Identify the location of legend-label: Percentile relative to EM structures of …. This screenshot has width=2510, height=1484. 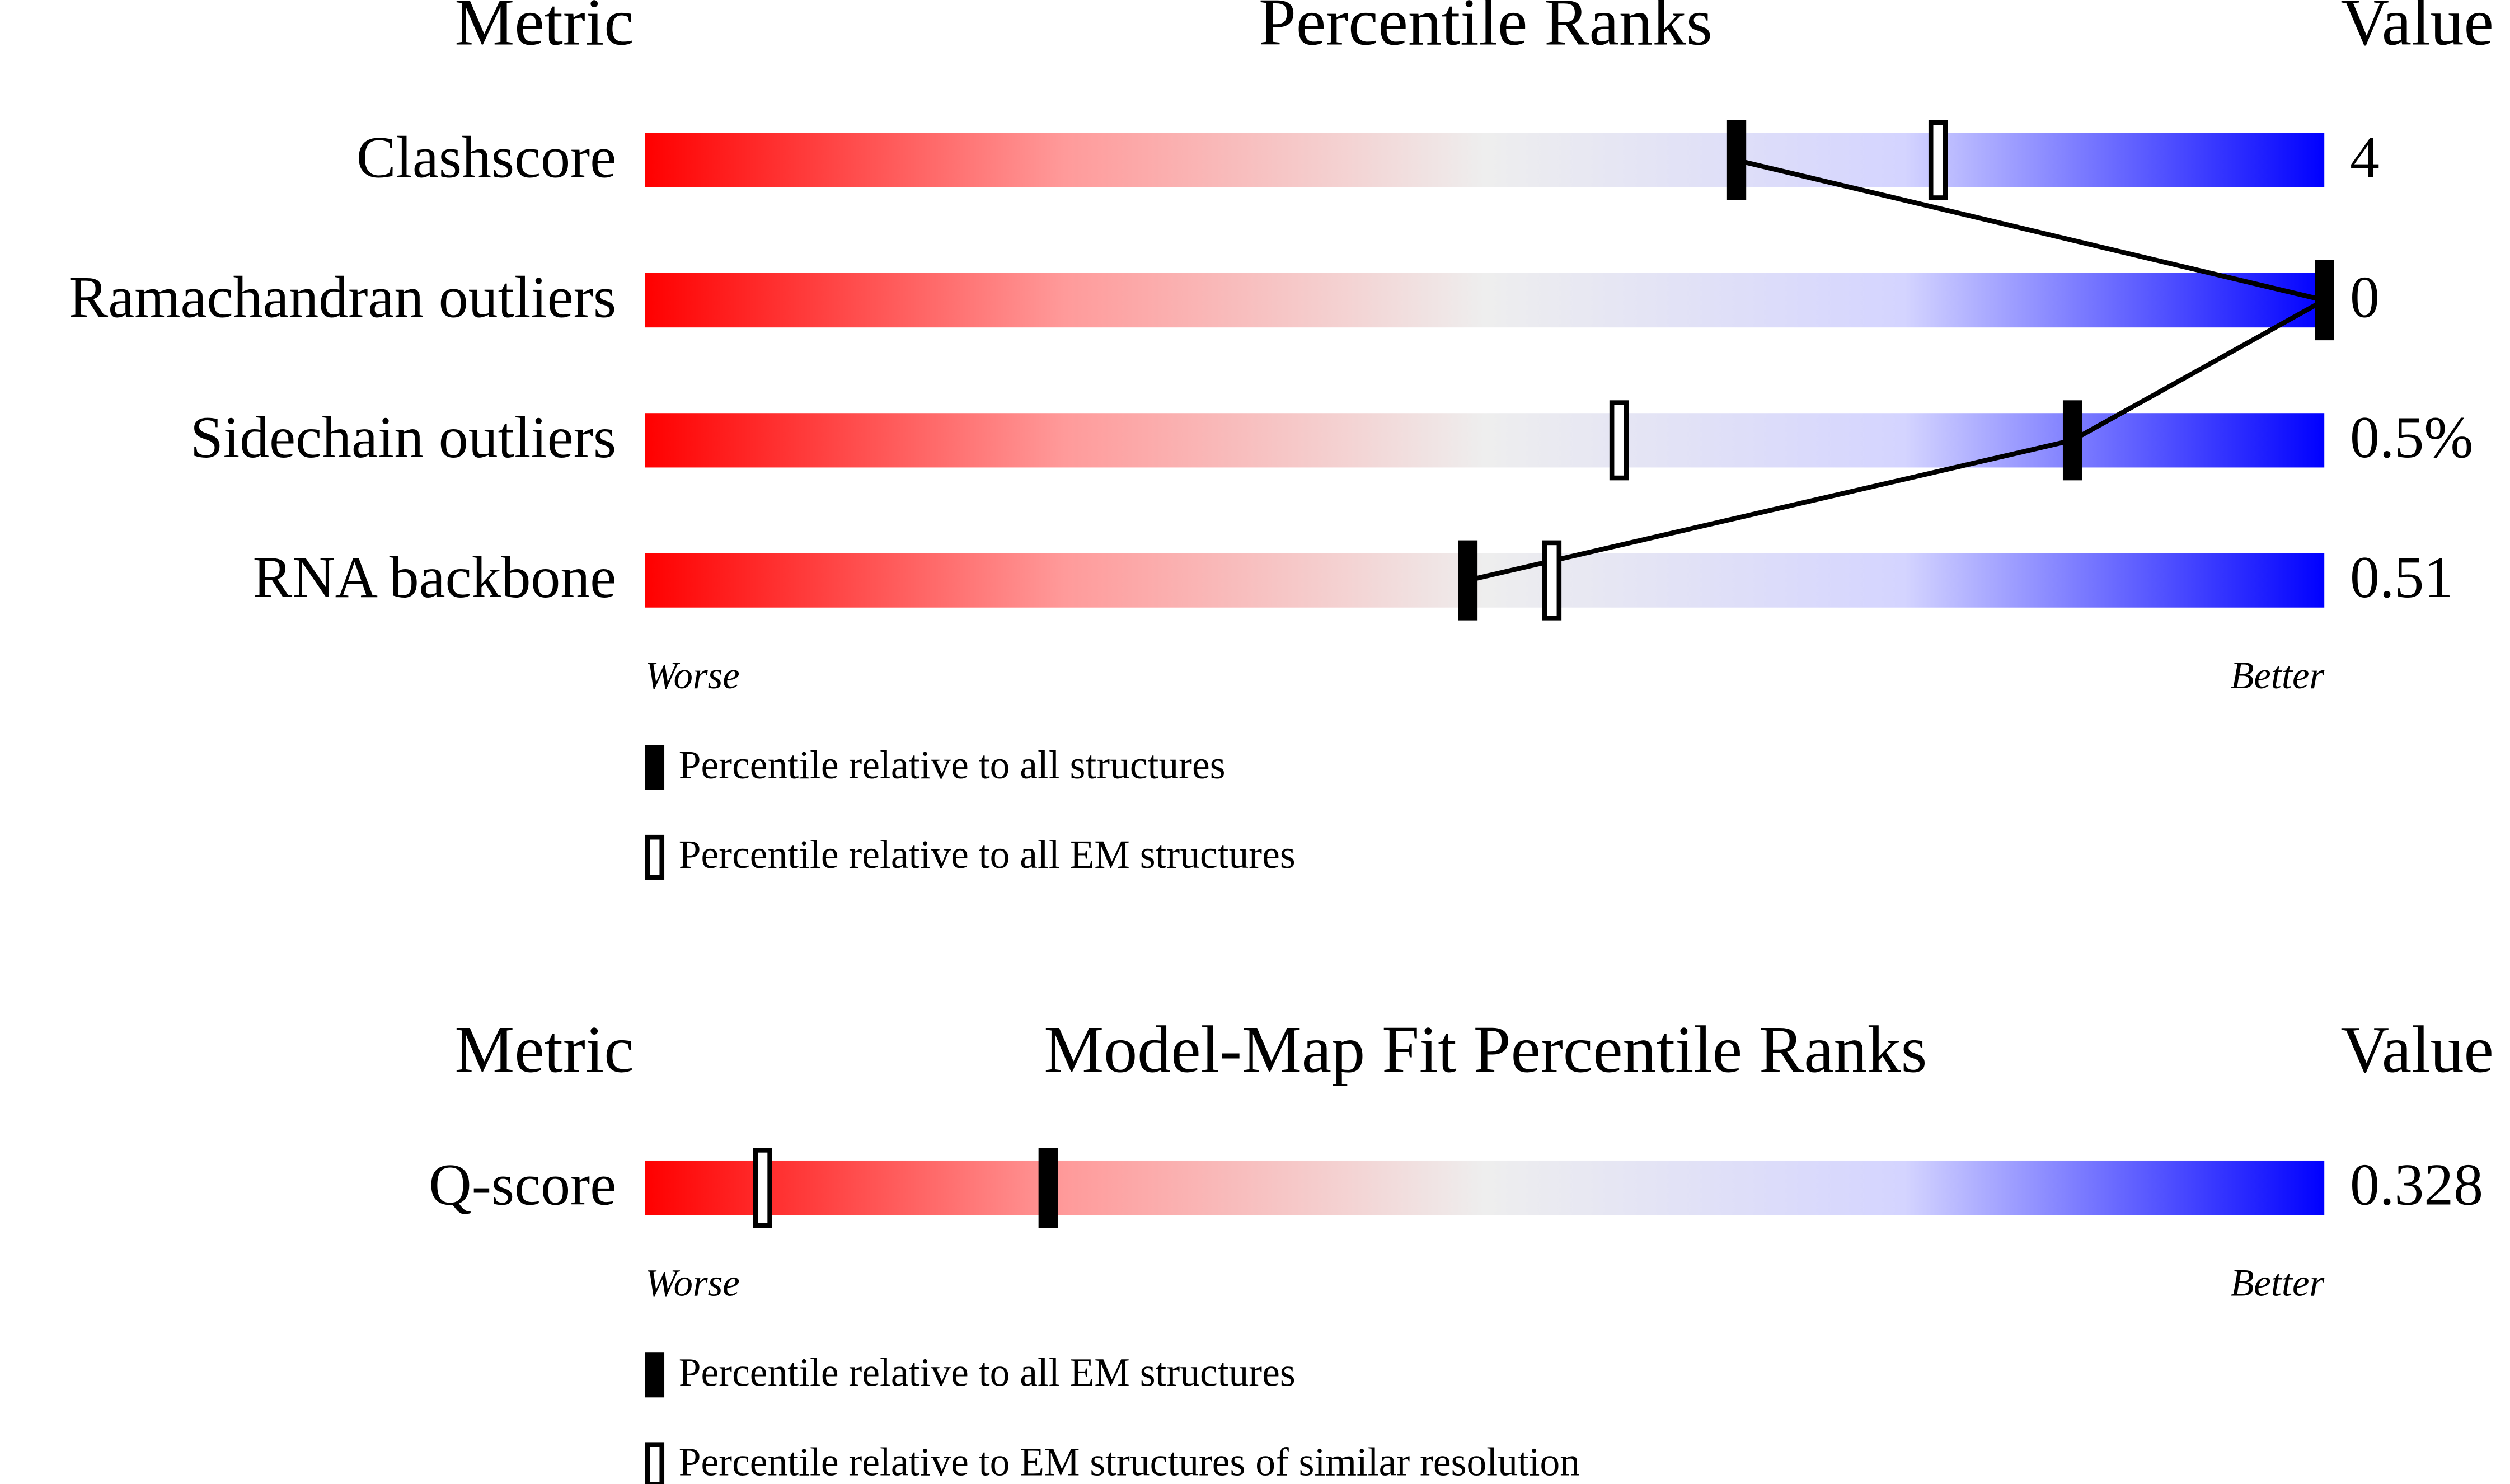
(1129, 1462).